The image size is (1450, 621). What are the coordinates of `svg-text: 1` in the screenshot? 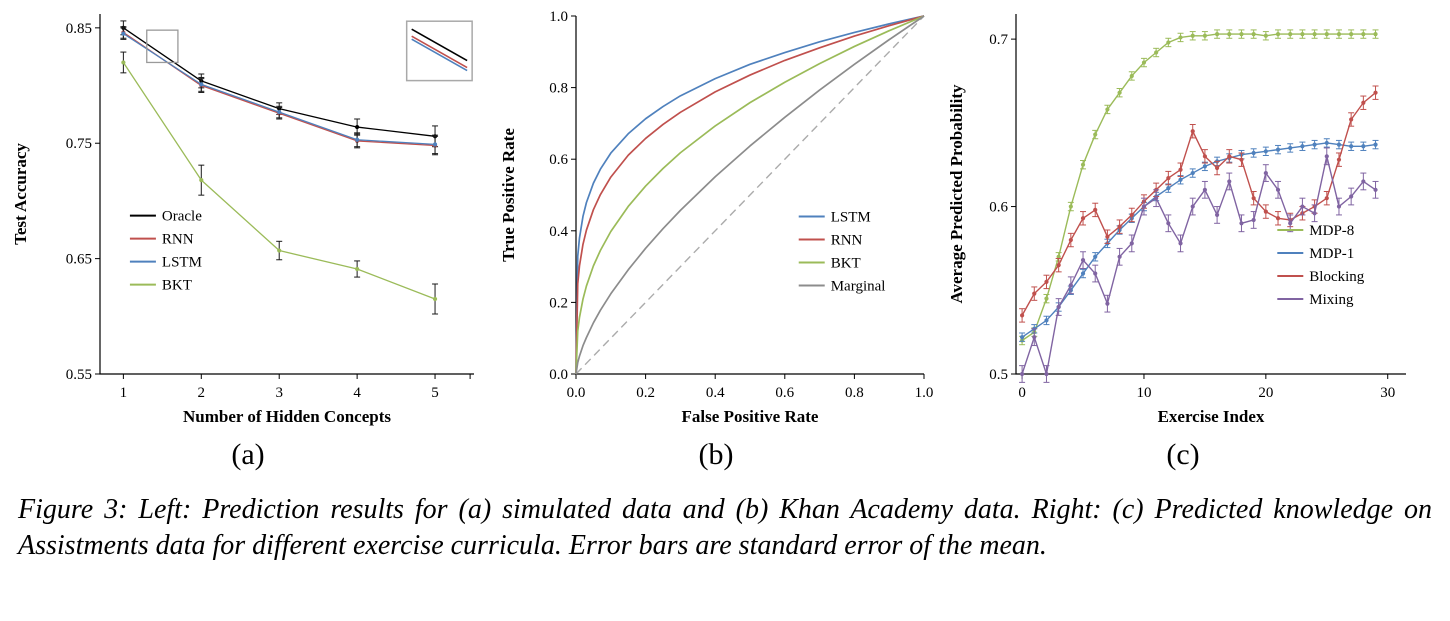 It's located at (124, 393).